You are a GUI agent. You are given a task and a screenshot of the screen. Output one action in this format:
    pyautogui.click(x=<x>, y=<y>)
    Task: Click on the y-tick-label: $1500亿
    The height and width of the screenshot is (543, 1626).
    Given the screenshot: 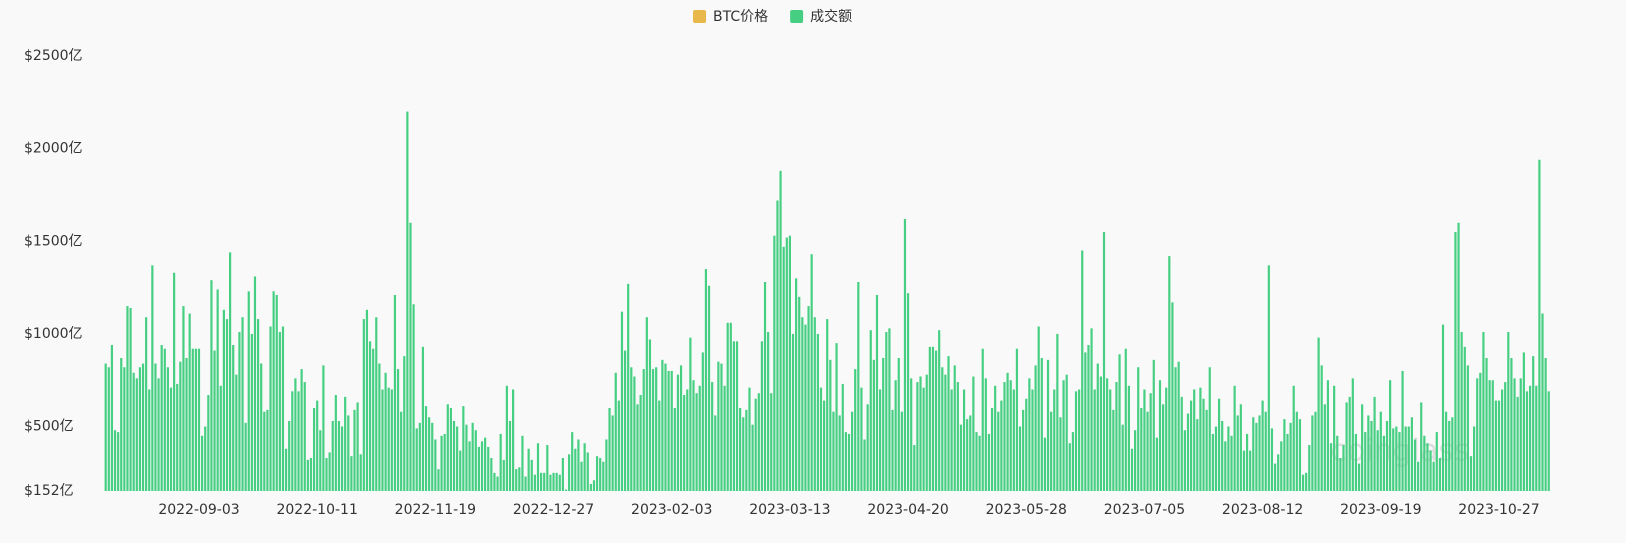 What is the action you would take?
    pyautogui.click(x=53, y=241)
    